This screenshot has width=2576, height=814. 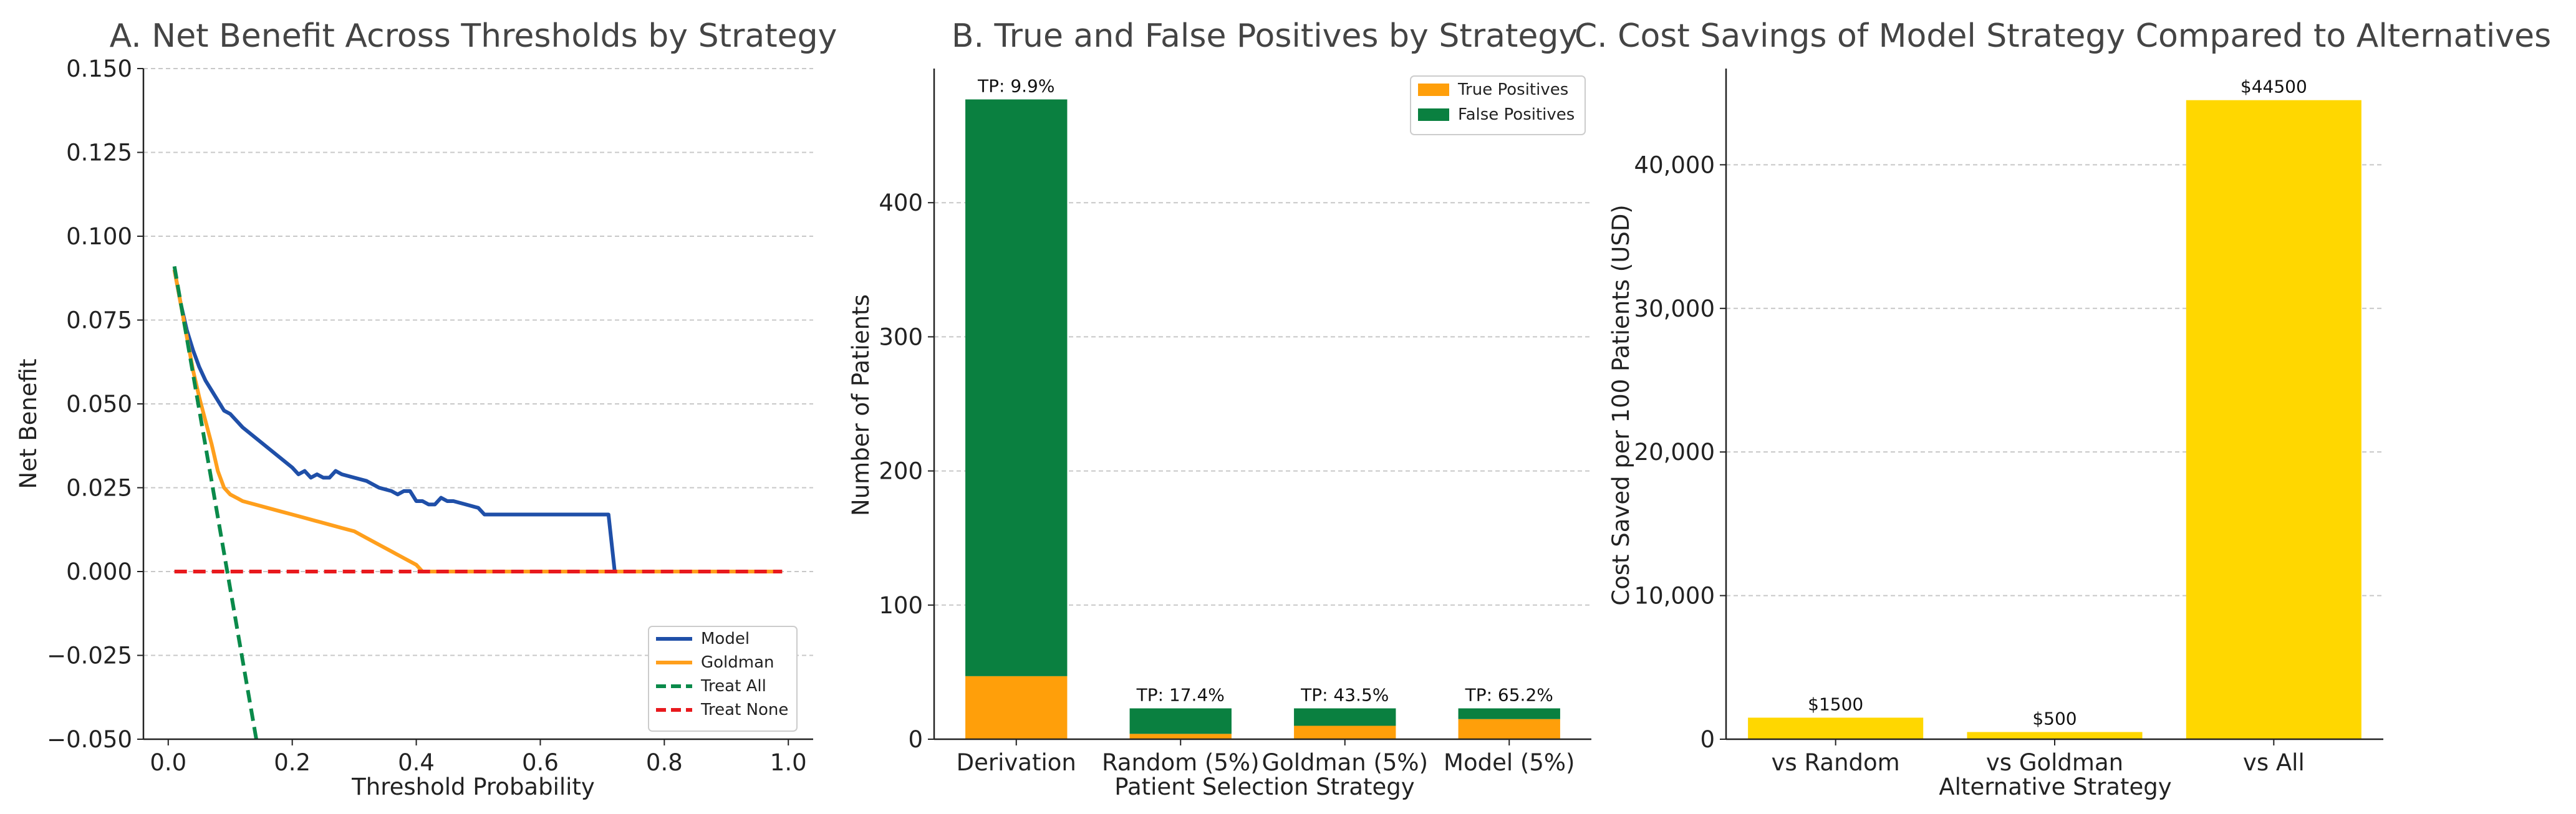 I want to click on y-tick-label: 0.050, so click(x=99, y=404).